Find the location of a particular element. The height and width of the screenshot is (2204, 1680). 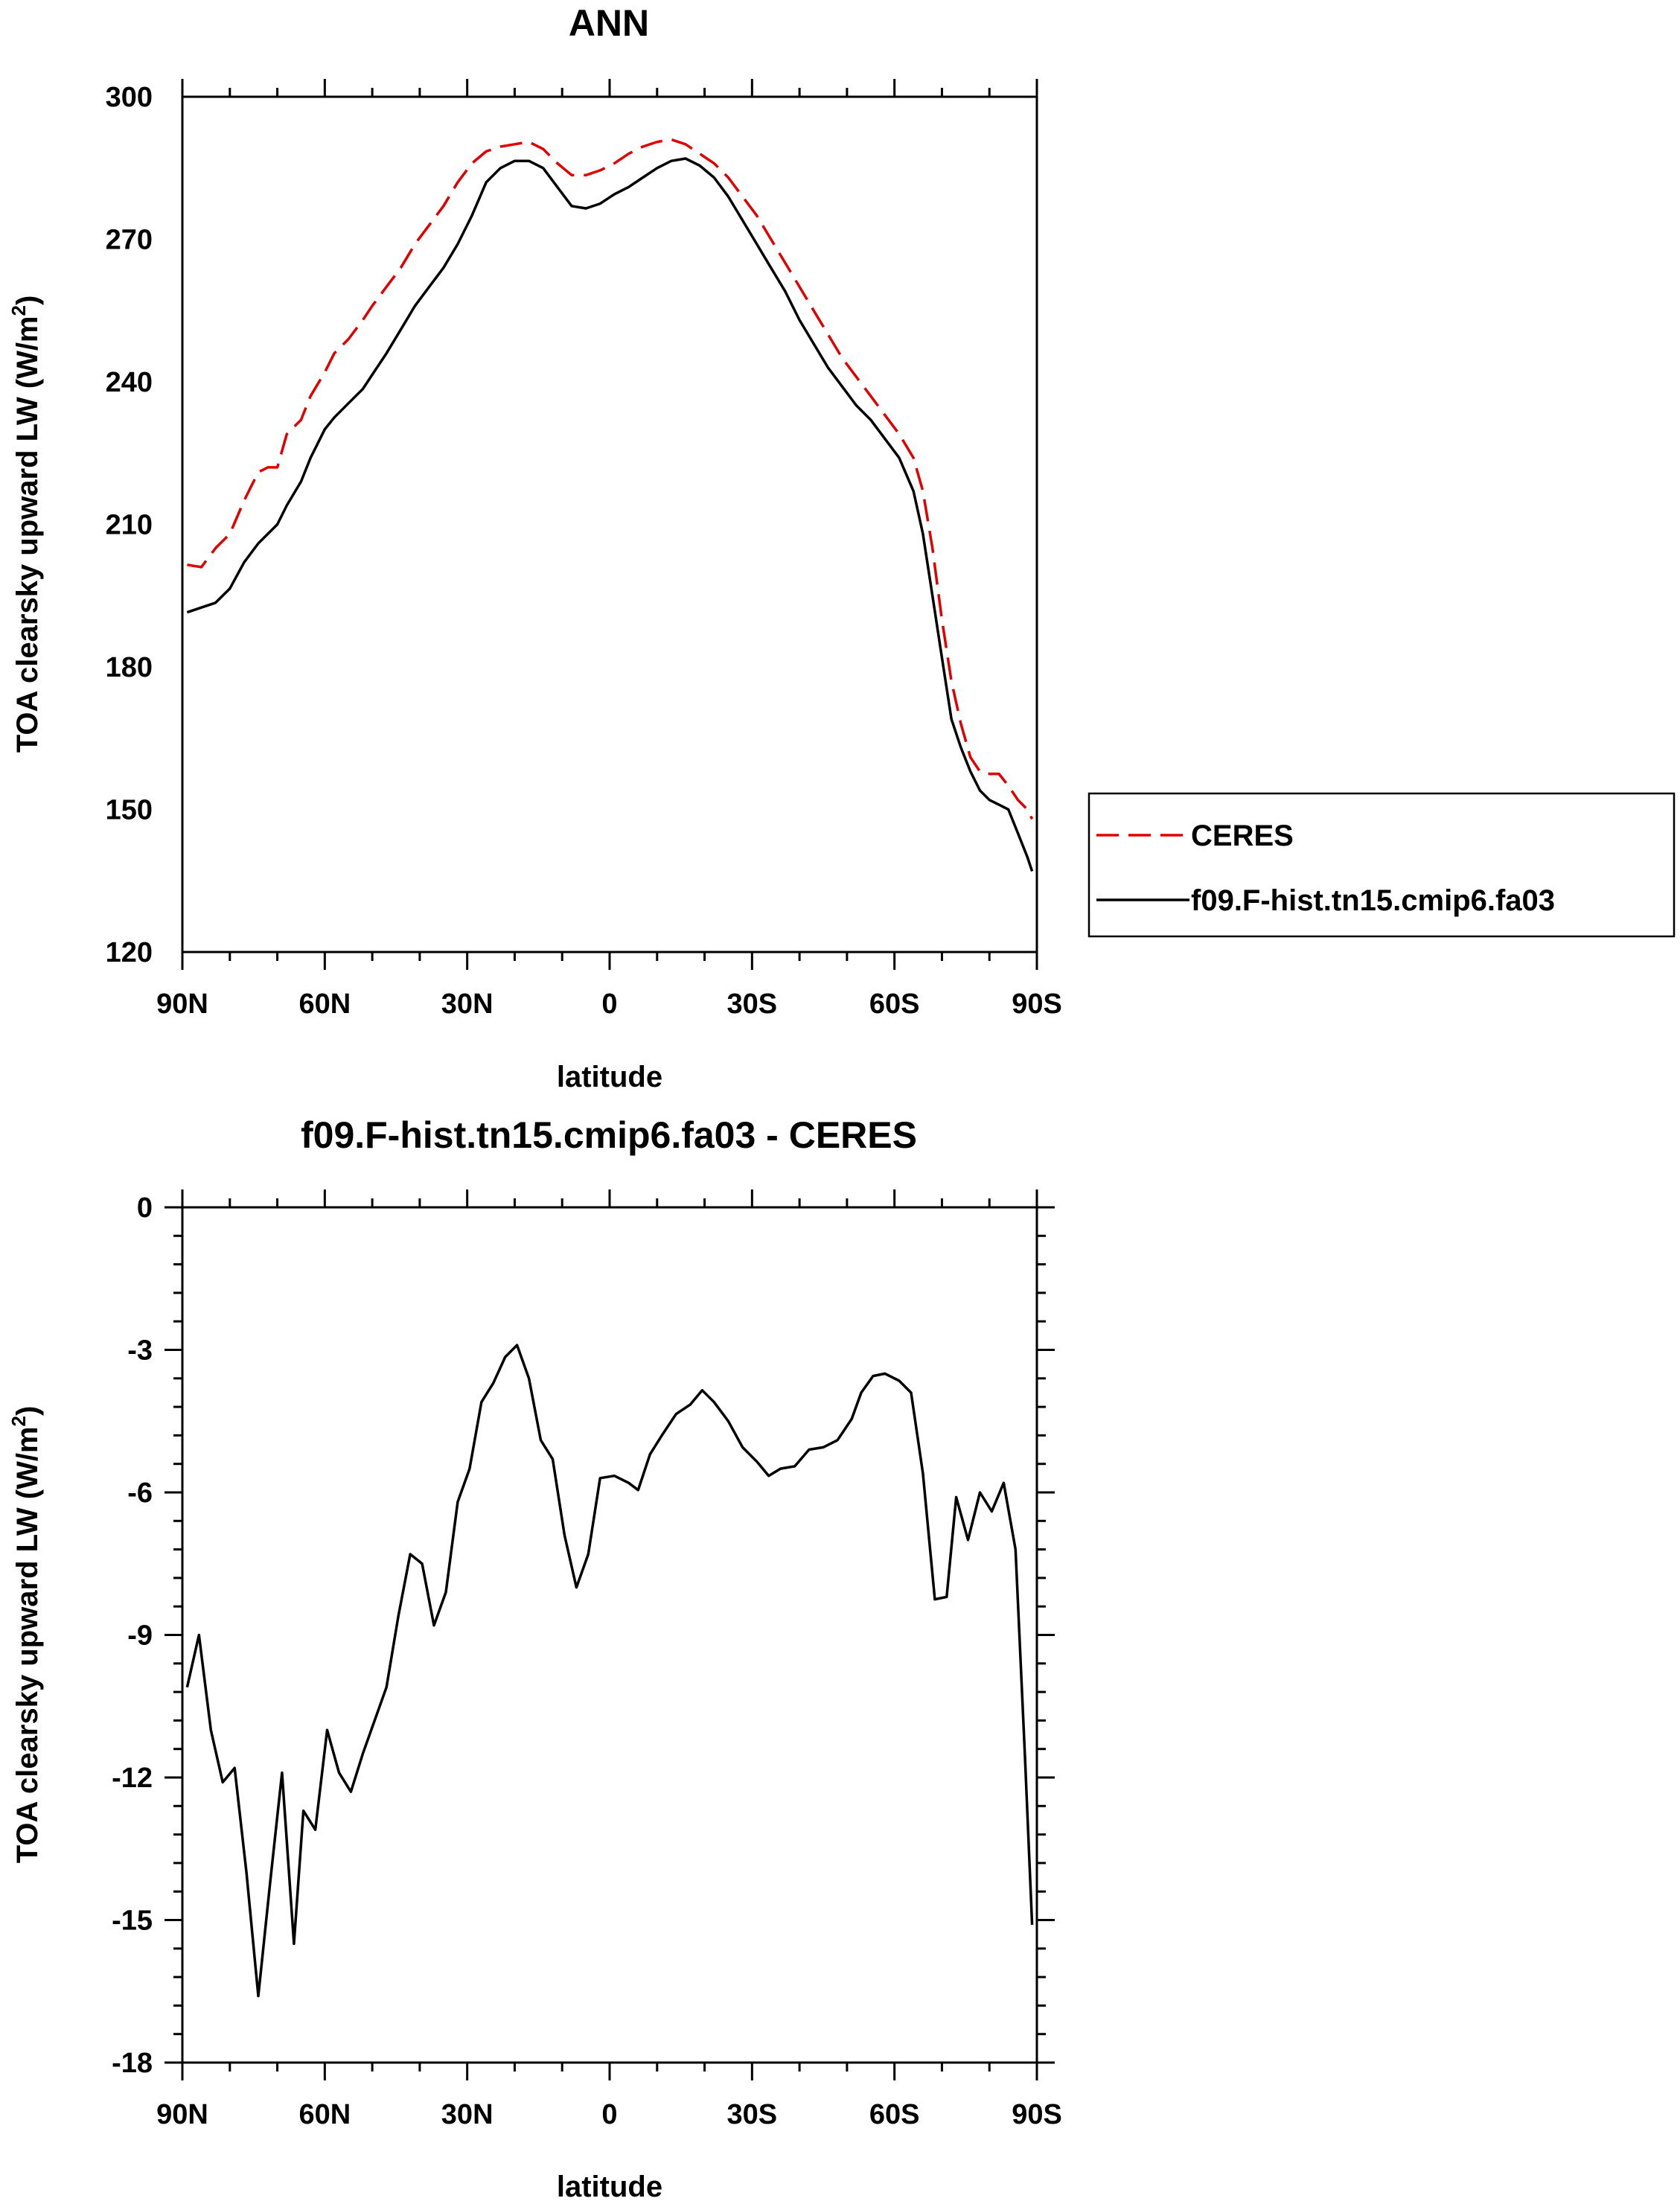

bottom-y-axis-title: TOA clearsky upward LW (W/m2) is located at coordinates (25, 1635).